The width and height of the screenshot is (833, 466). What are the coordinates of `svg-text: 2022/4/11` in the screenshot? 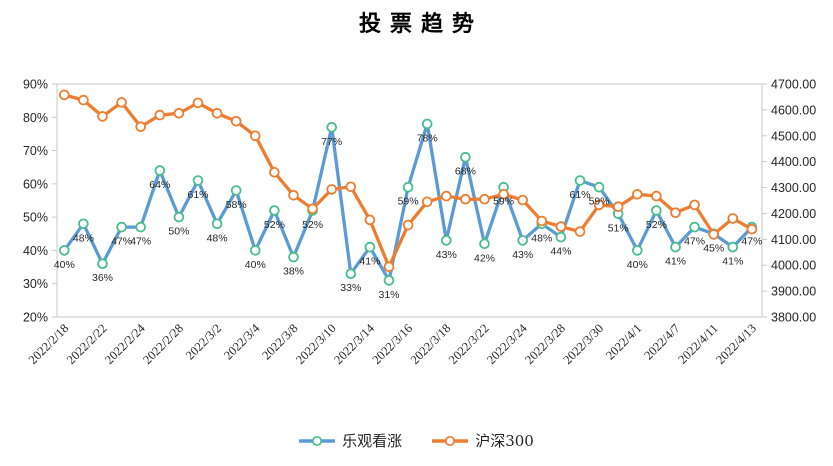 It's located at (697, 343).